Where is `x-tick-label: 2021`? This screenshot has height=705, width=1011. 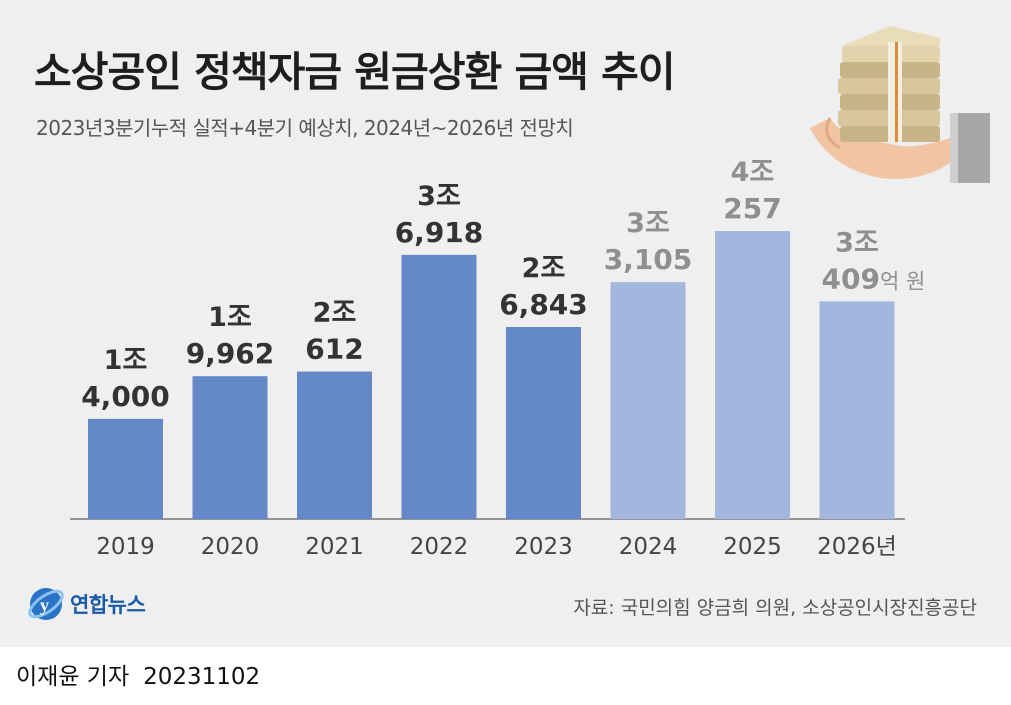
x-tick-label: 2021 is located at coordinates (334, 547).